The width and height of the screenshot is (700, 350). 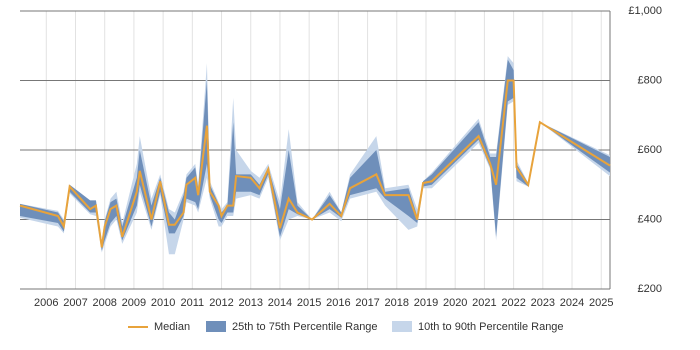 I want to click on x-tick-label: 2021, so click(x=484, y=303).